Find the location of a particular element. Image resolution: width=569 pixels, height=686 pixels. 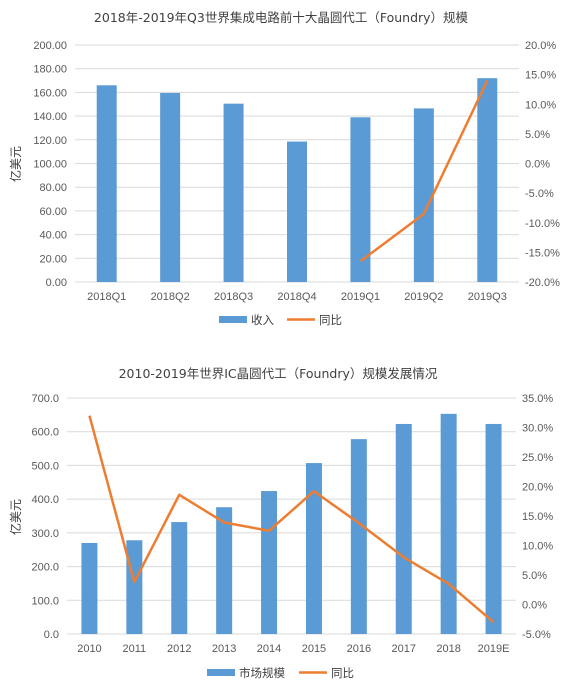

y-tick-label: 0.00 is located at coordinates (56, 283).